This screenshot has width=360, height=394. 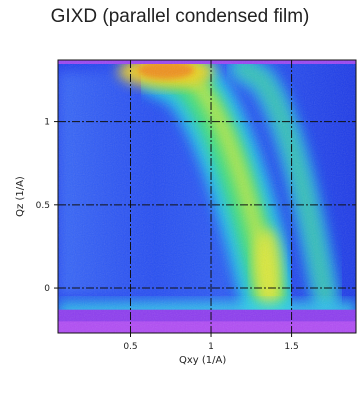 What do you see at coordinates (180, 16) in the screenshot?
I see `chart-title: GIXD (parallel condensed film)` at bounding box center [180, 16].